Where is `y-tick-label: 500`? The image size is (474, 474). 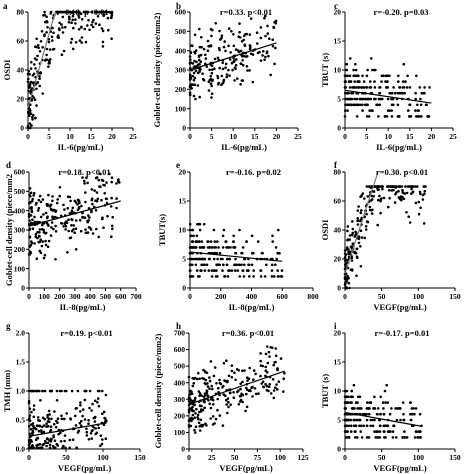 y-tick-label: 500 is located at coordinates (20, 191).